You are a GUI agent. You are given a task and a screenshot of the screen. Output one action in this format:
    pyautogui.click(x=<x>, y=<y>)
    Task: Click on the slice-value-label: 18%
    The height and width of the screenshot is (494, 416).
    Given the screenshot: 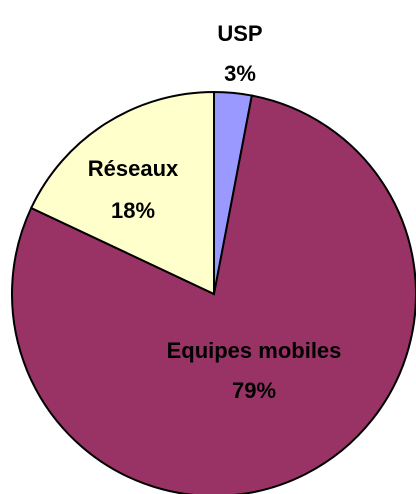 What is the action you would take?
    pyautogui.click(x=133, y=210)
    